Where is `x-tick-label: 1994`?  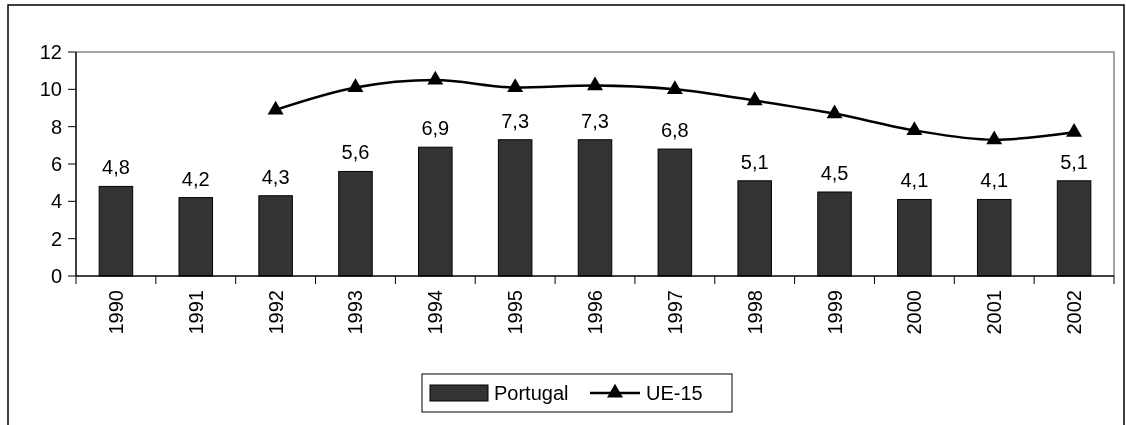 x-tick-label: 1994 is located at coordinates (435, 312).